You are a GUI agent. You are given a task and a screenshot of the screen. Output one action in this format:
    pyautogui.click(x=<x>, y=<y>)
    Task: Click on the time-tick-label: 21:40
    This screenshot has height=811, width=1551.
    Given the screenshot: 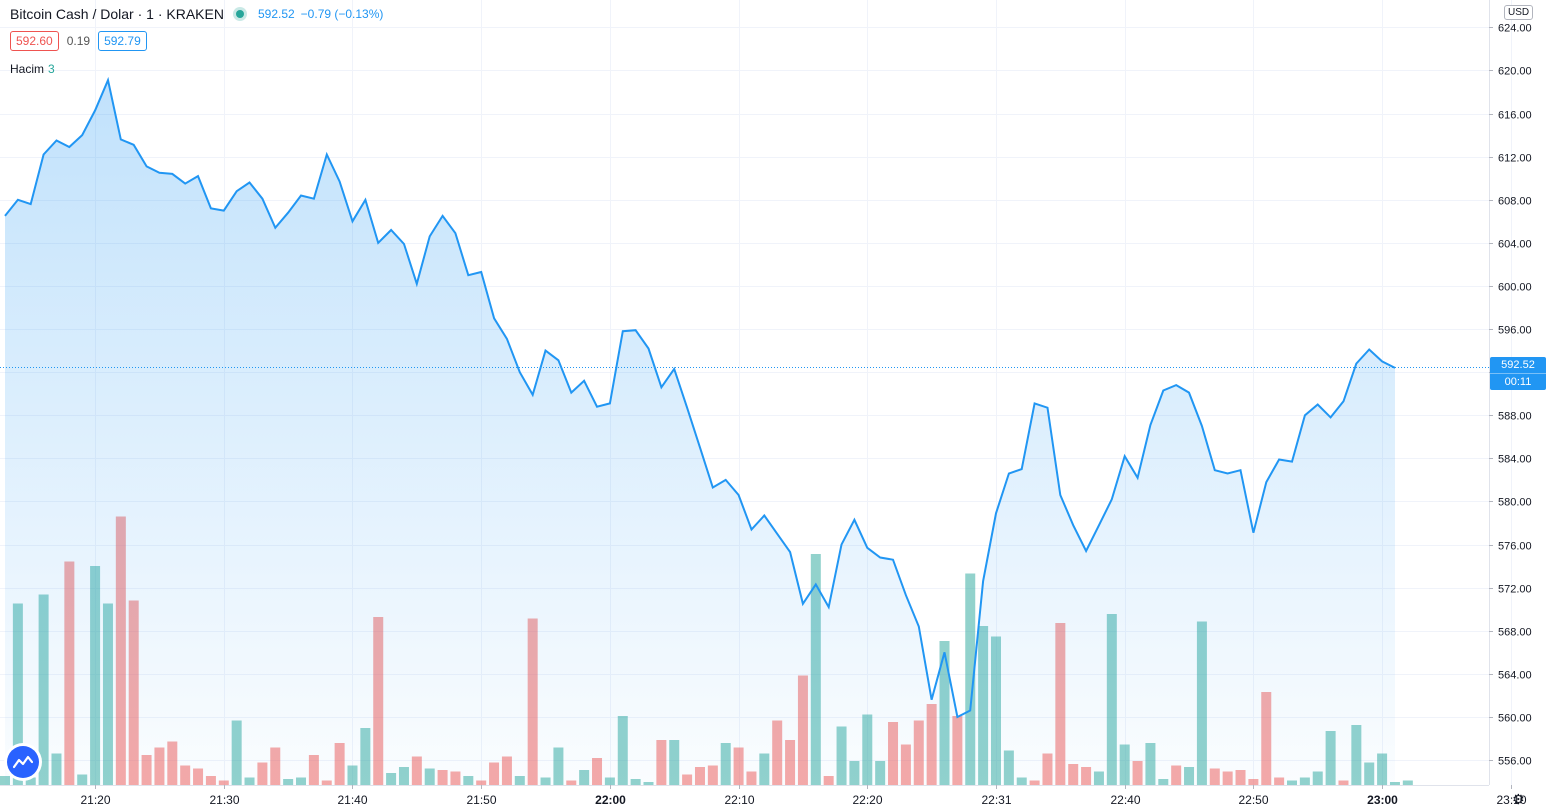 What is the action you would take?
    pyautogui.click(x=352, y=800)
    